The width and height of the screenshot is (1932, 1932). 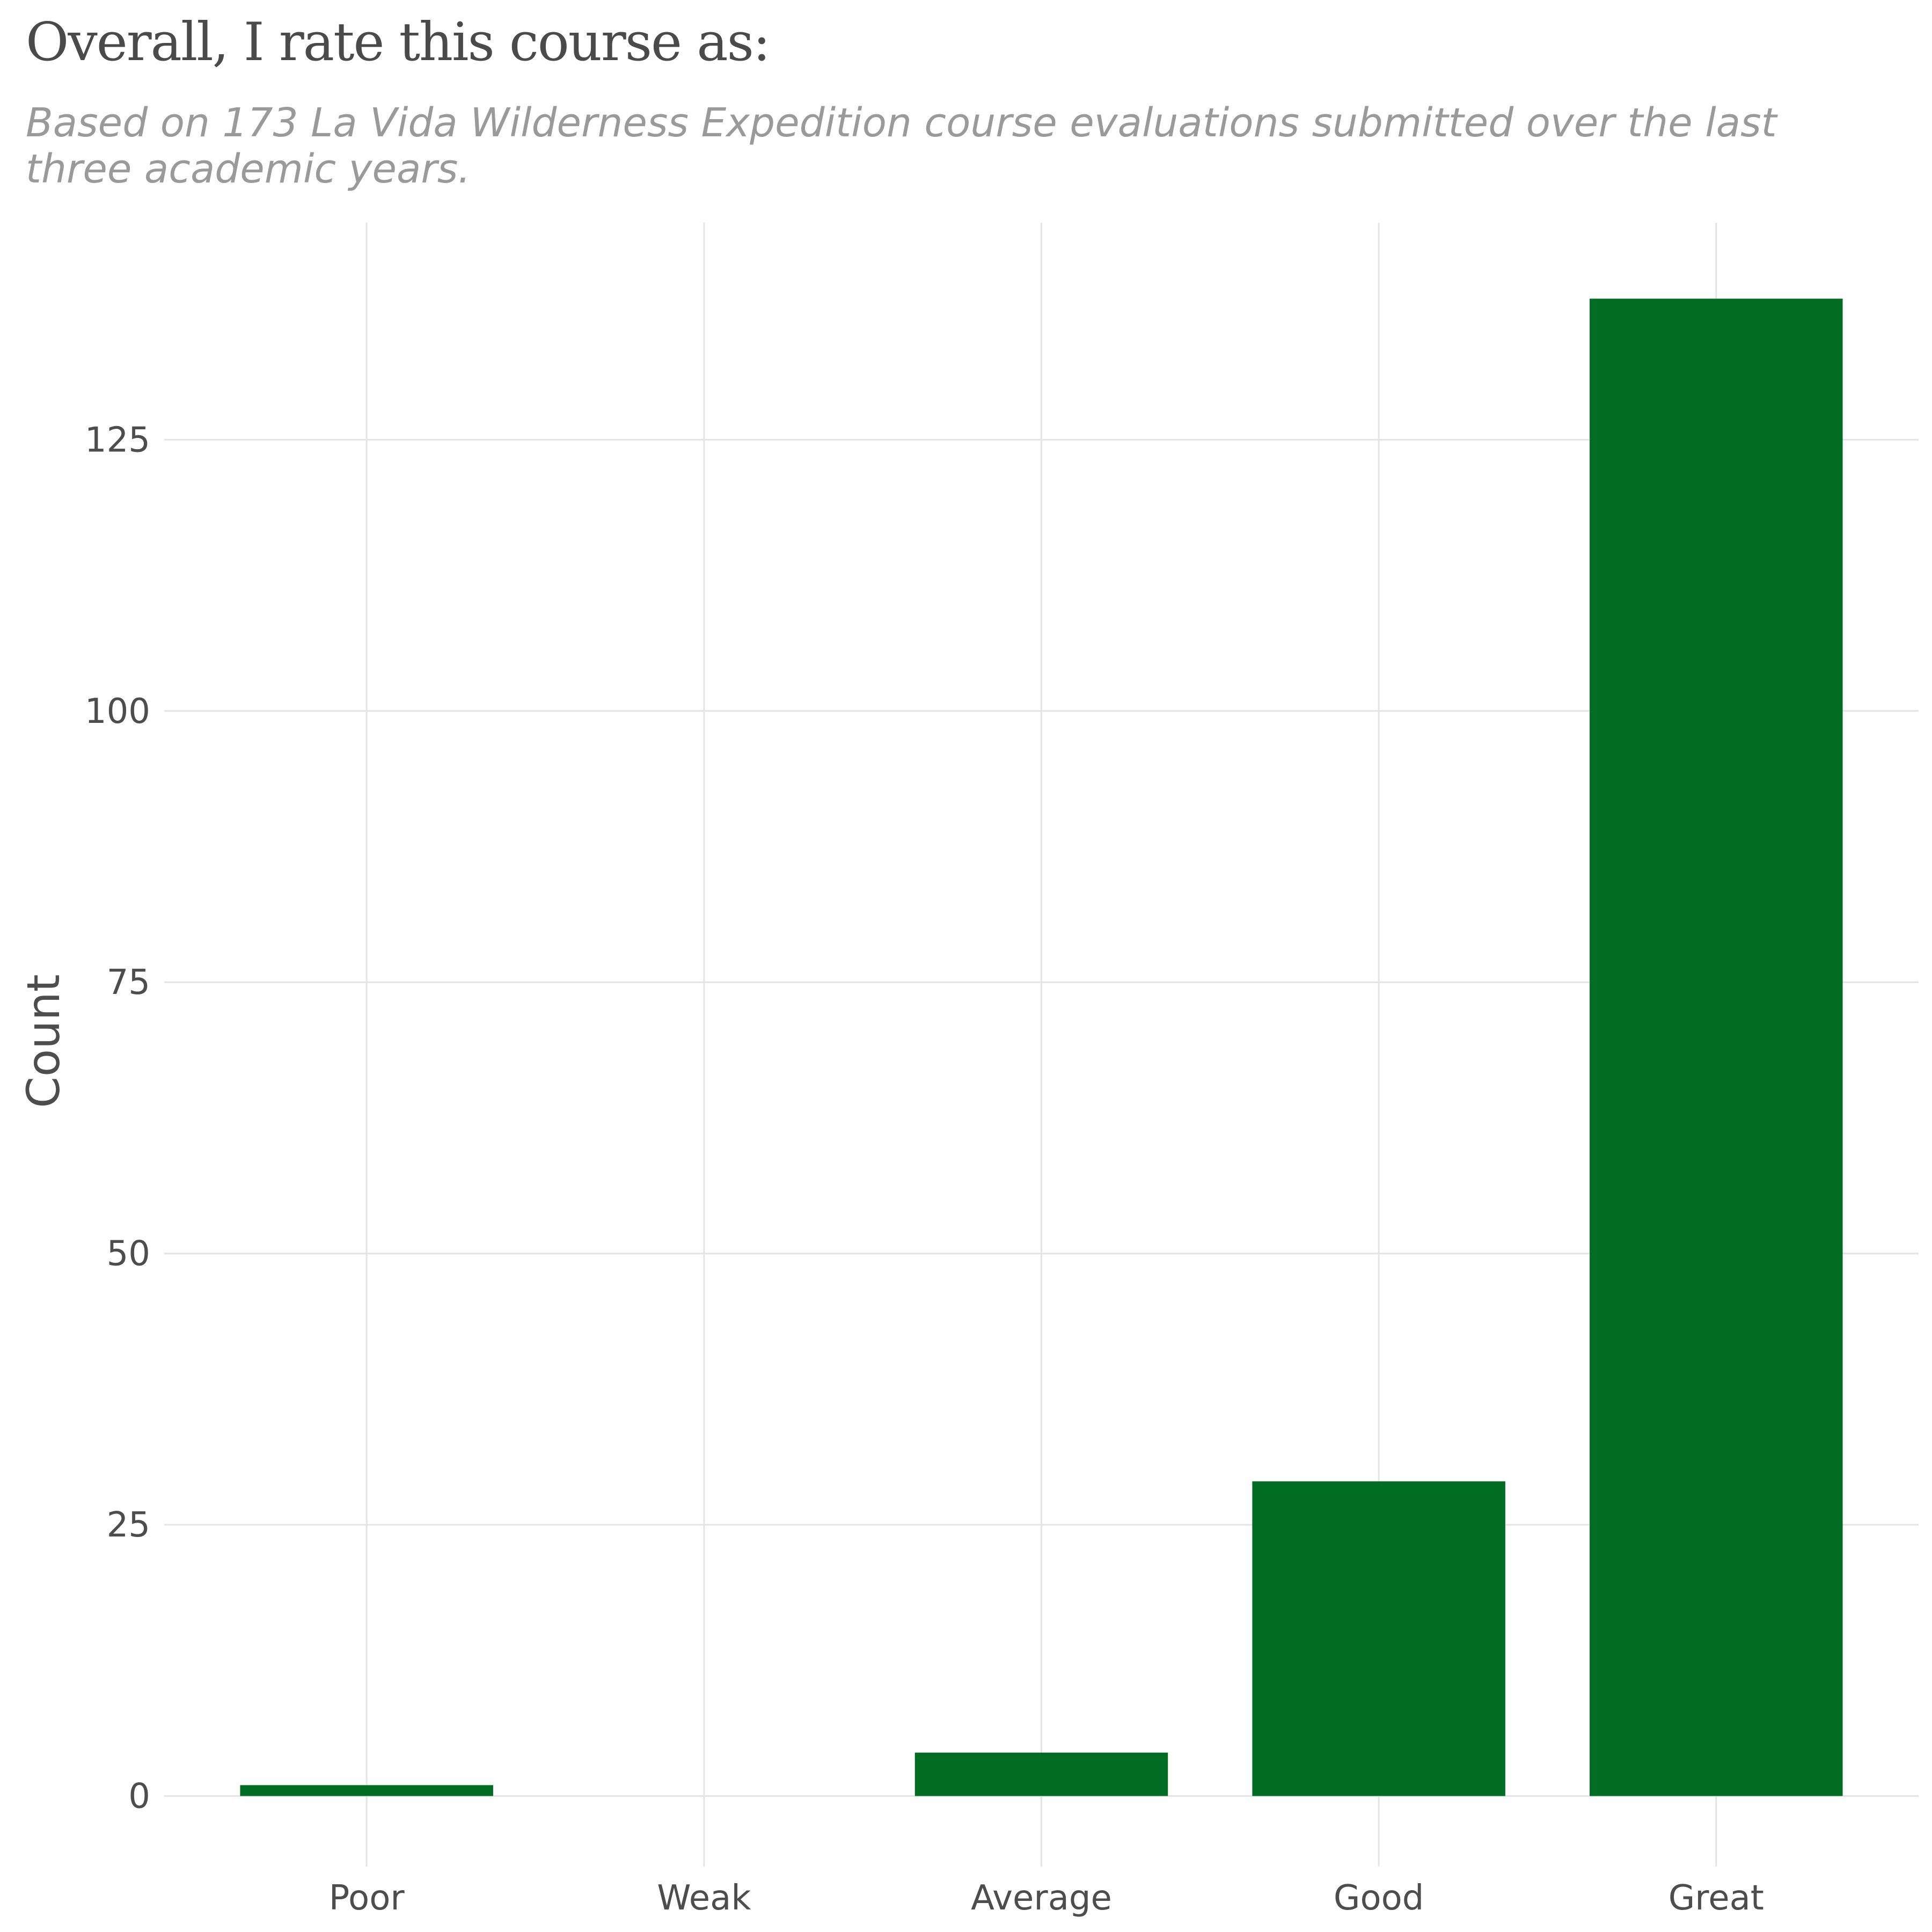 What do you see at coordinates (43, 1041) in the screenshot?
I see `y-axis-label: Count` at bounding box center [43, 1041].